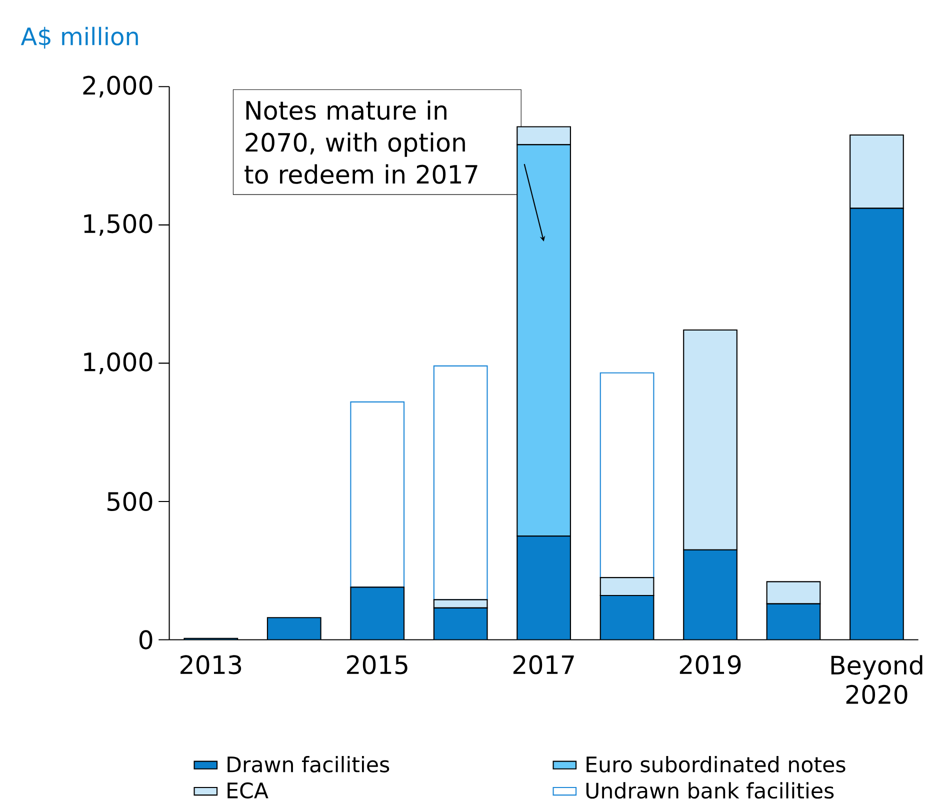 Image resolution: width=949 pixels, height=809 pixels. Describe the element at coordinates (79, 37) in the screenshot. I see `y-axis-title: A$ million` at that location.